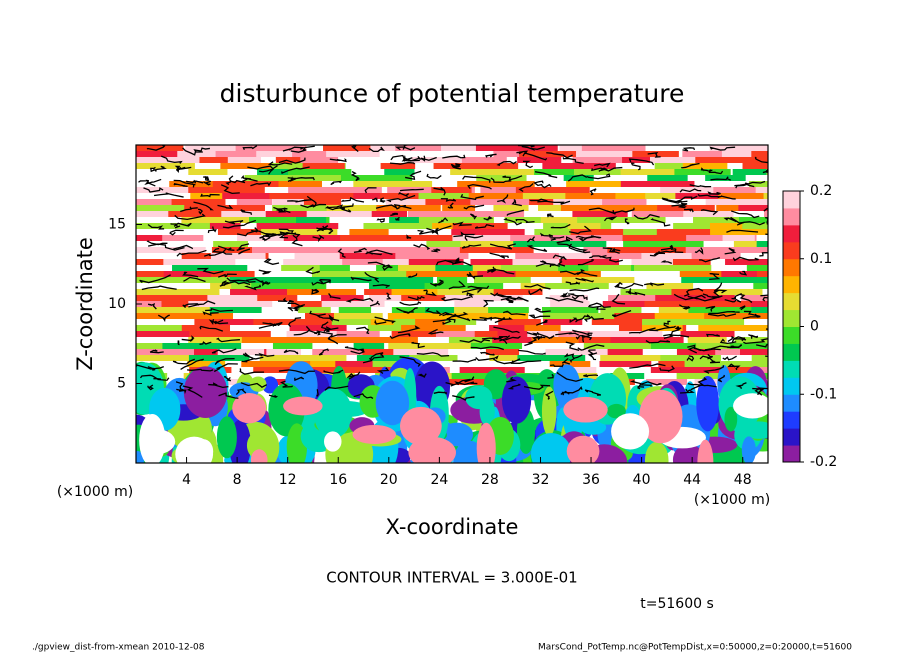  I want to click on colorbar-band, so click(791, 267).